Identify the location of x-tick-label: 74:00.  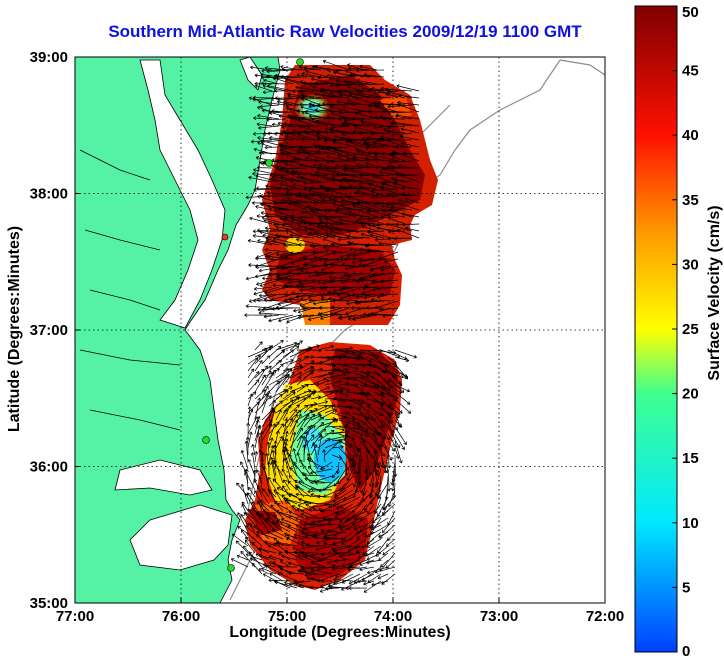
(393, 616).